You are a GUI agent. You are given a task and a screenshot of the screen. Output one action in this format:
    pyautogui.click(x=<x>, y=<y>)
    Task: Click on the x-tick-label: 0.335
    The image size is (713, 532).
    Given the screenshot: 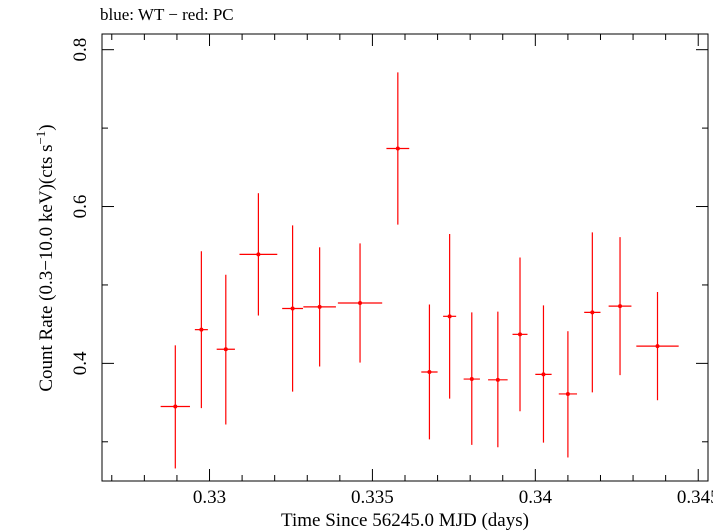 What is the action you would take?
    pyautogui.click(x=372, y=497)
    